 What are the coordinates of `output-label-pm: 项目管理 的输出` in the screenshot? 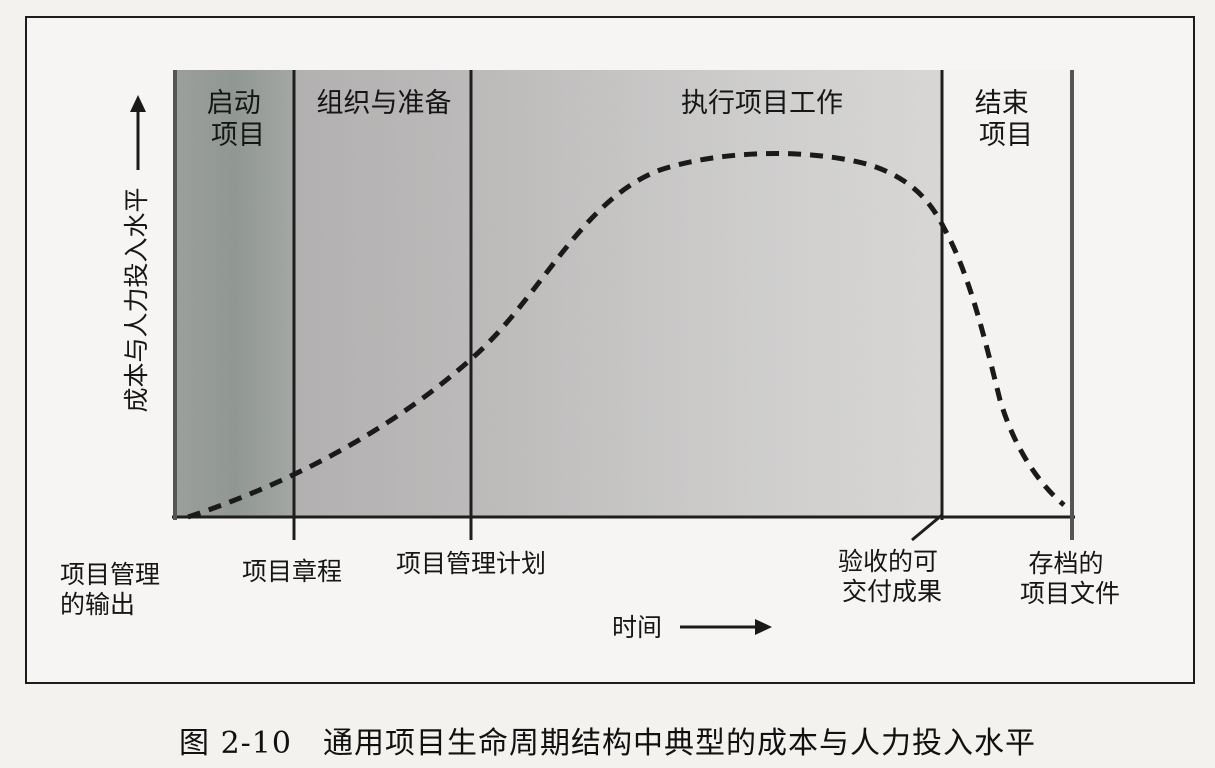 It's located at (114, 589).